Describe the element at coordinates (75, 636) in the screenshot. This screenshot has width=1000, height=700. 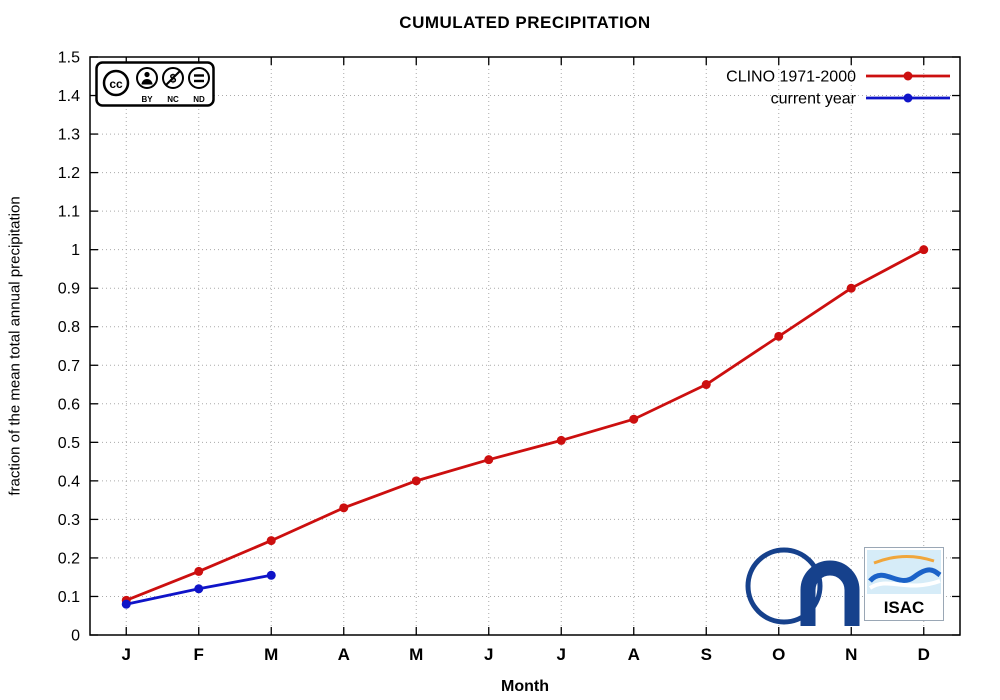
I see `y-tick-label: 0` at that location.